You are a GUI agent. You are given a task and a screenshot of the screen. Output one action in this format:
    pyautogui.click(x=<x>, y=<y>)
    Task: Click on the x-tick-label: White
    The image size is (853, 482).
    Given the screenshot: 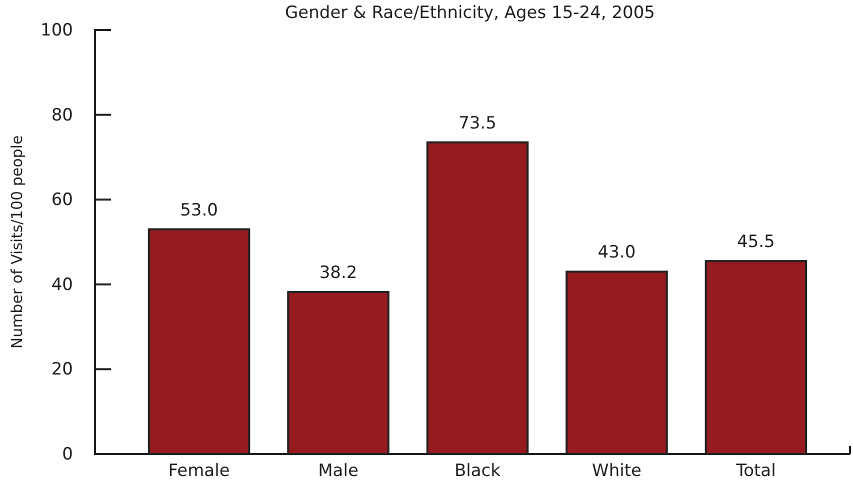 What is the action you would take?
    pyautogui.click(x=617, y=471)
    